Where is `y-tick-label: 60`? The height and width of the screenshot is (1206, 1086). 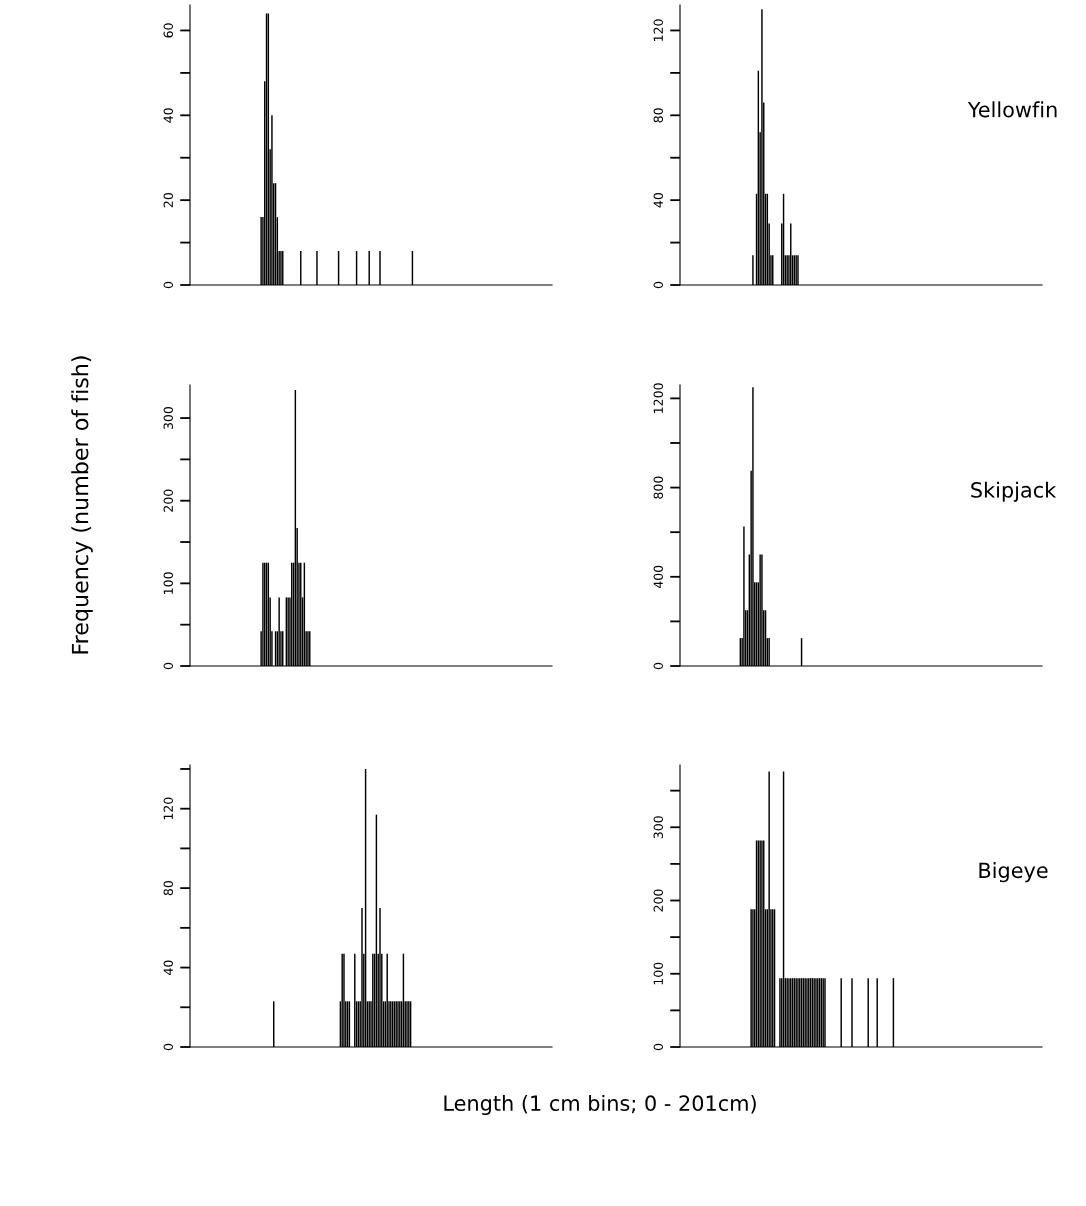 y-tick-label: 60 is located at coordinates (168, 30).